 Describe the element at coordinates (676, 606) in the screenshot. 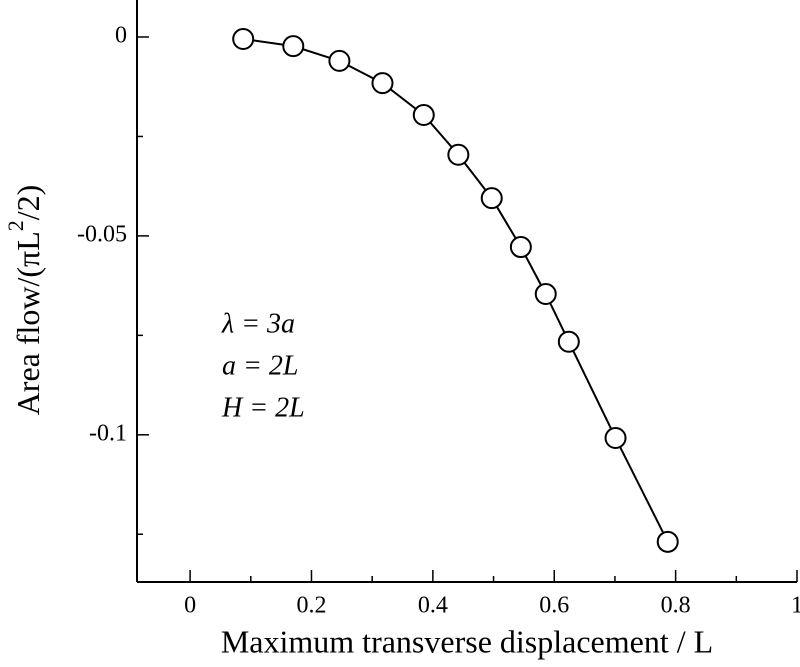

I see `x-tick-label: 0.8` at that location.